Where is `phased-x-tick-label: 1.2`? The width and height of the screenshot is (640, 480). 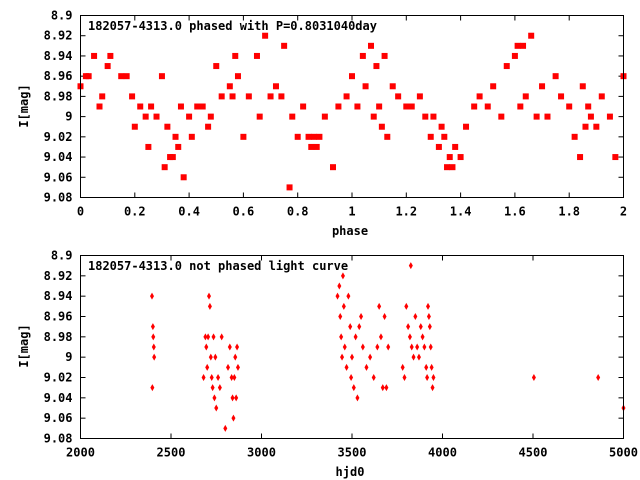
phased-x-tick-label: 1.2 is located at coordinates (406, 212).